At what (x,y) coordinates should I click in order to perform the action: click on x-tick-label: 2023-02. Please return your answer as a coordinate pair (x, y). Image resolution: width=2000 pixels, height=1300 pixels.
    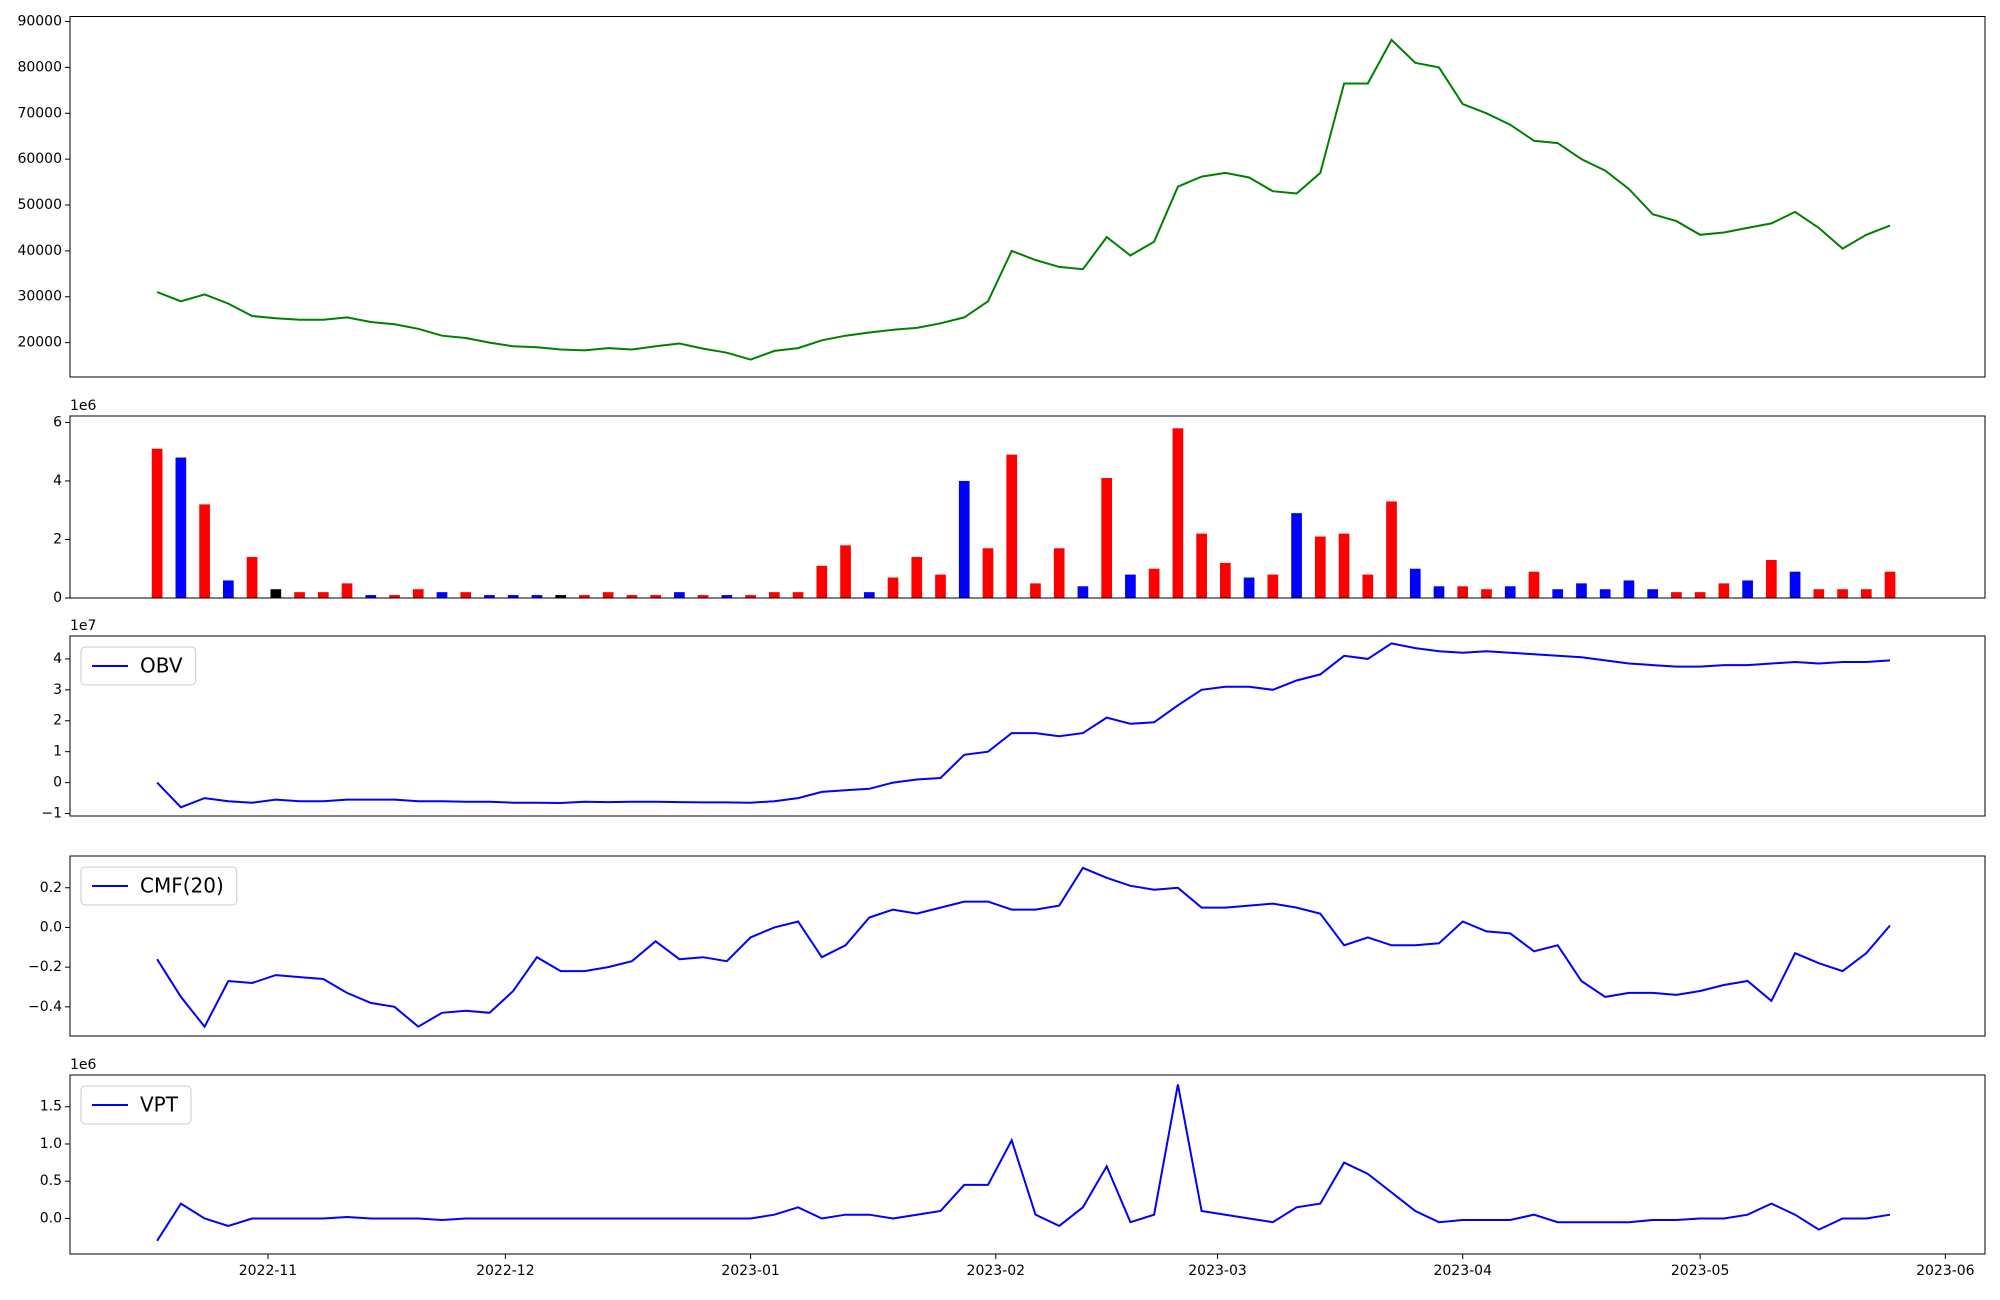
    Looking at the image, I should click on (996, 1271).